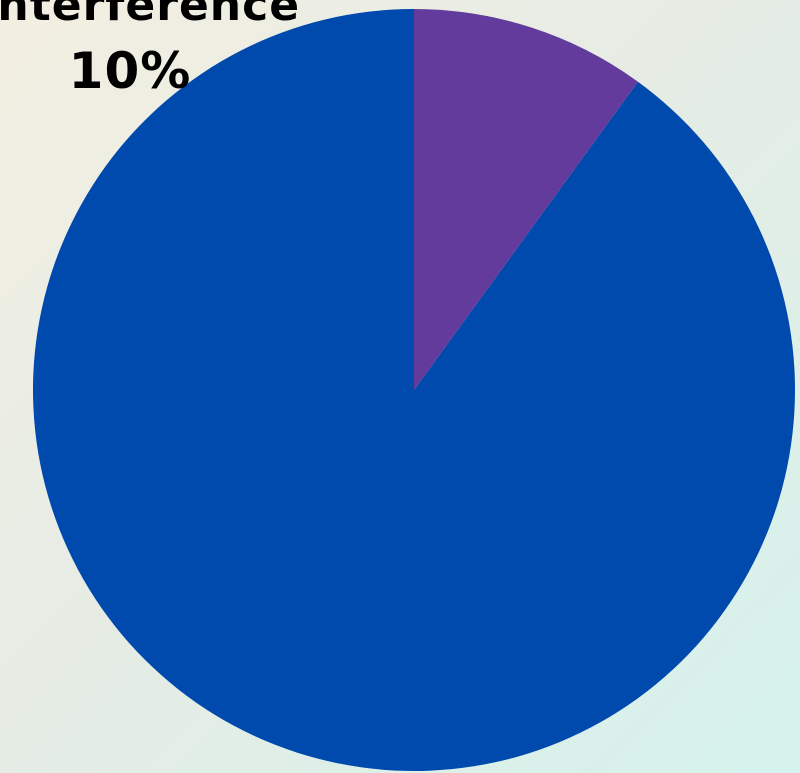 Image resolution: width=800 pixels, height=773 pixels. Describe the element at coordinates (130, 71) in the screenshot. I see `slice-label-value: 10%` at that location.